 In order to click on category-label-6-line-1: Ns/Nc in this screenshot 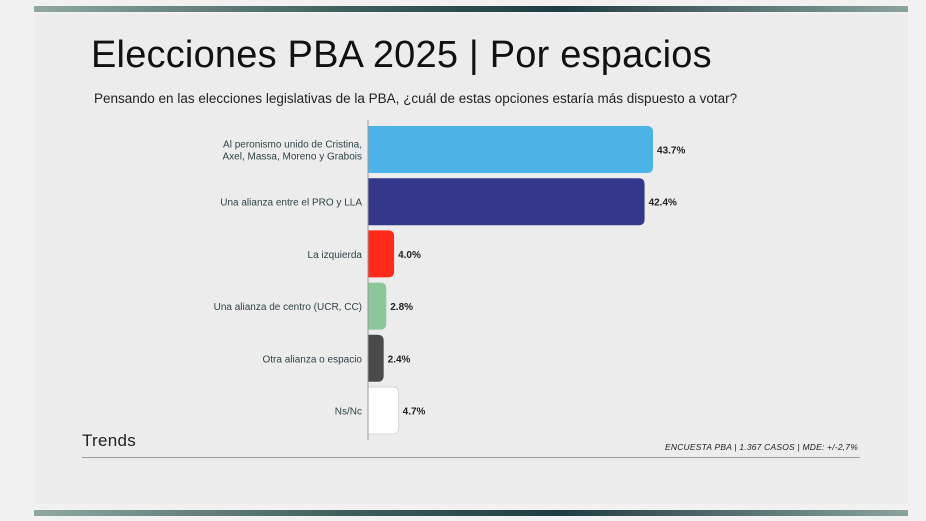, I will do `click(348, 412)`.